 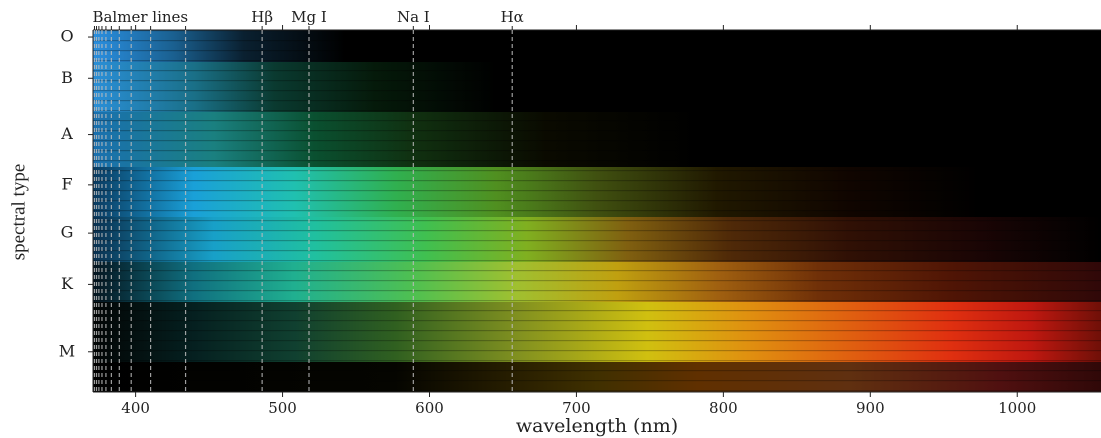 I want to click on y-tick-label: K, so click(x=67, y=283).